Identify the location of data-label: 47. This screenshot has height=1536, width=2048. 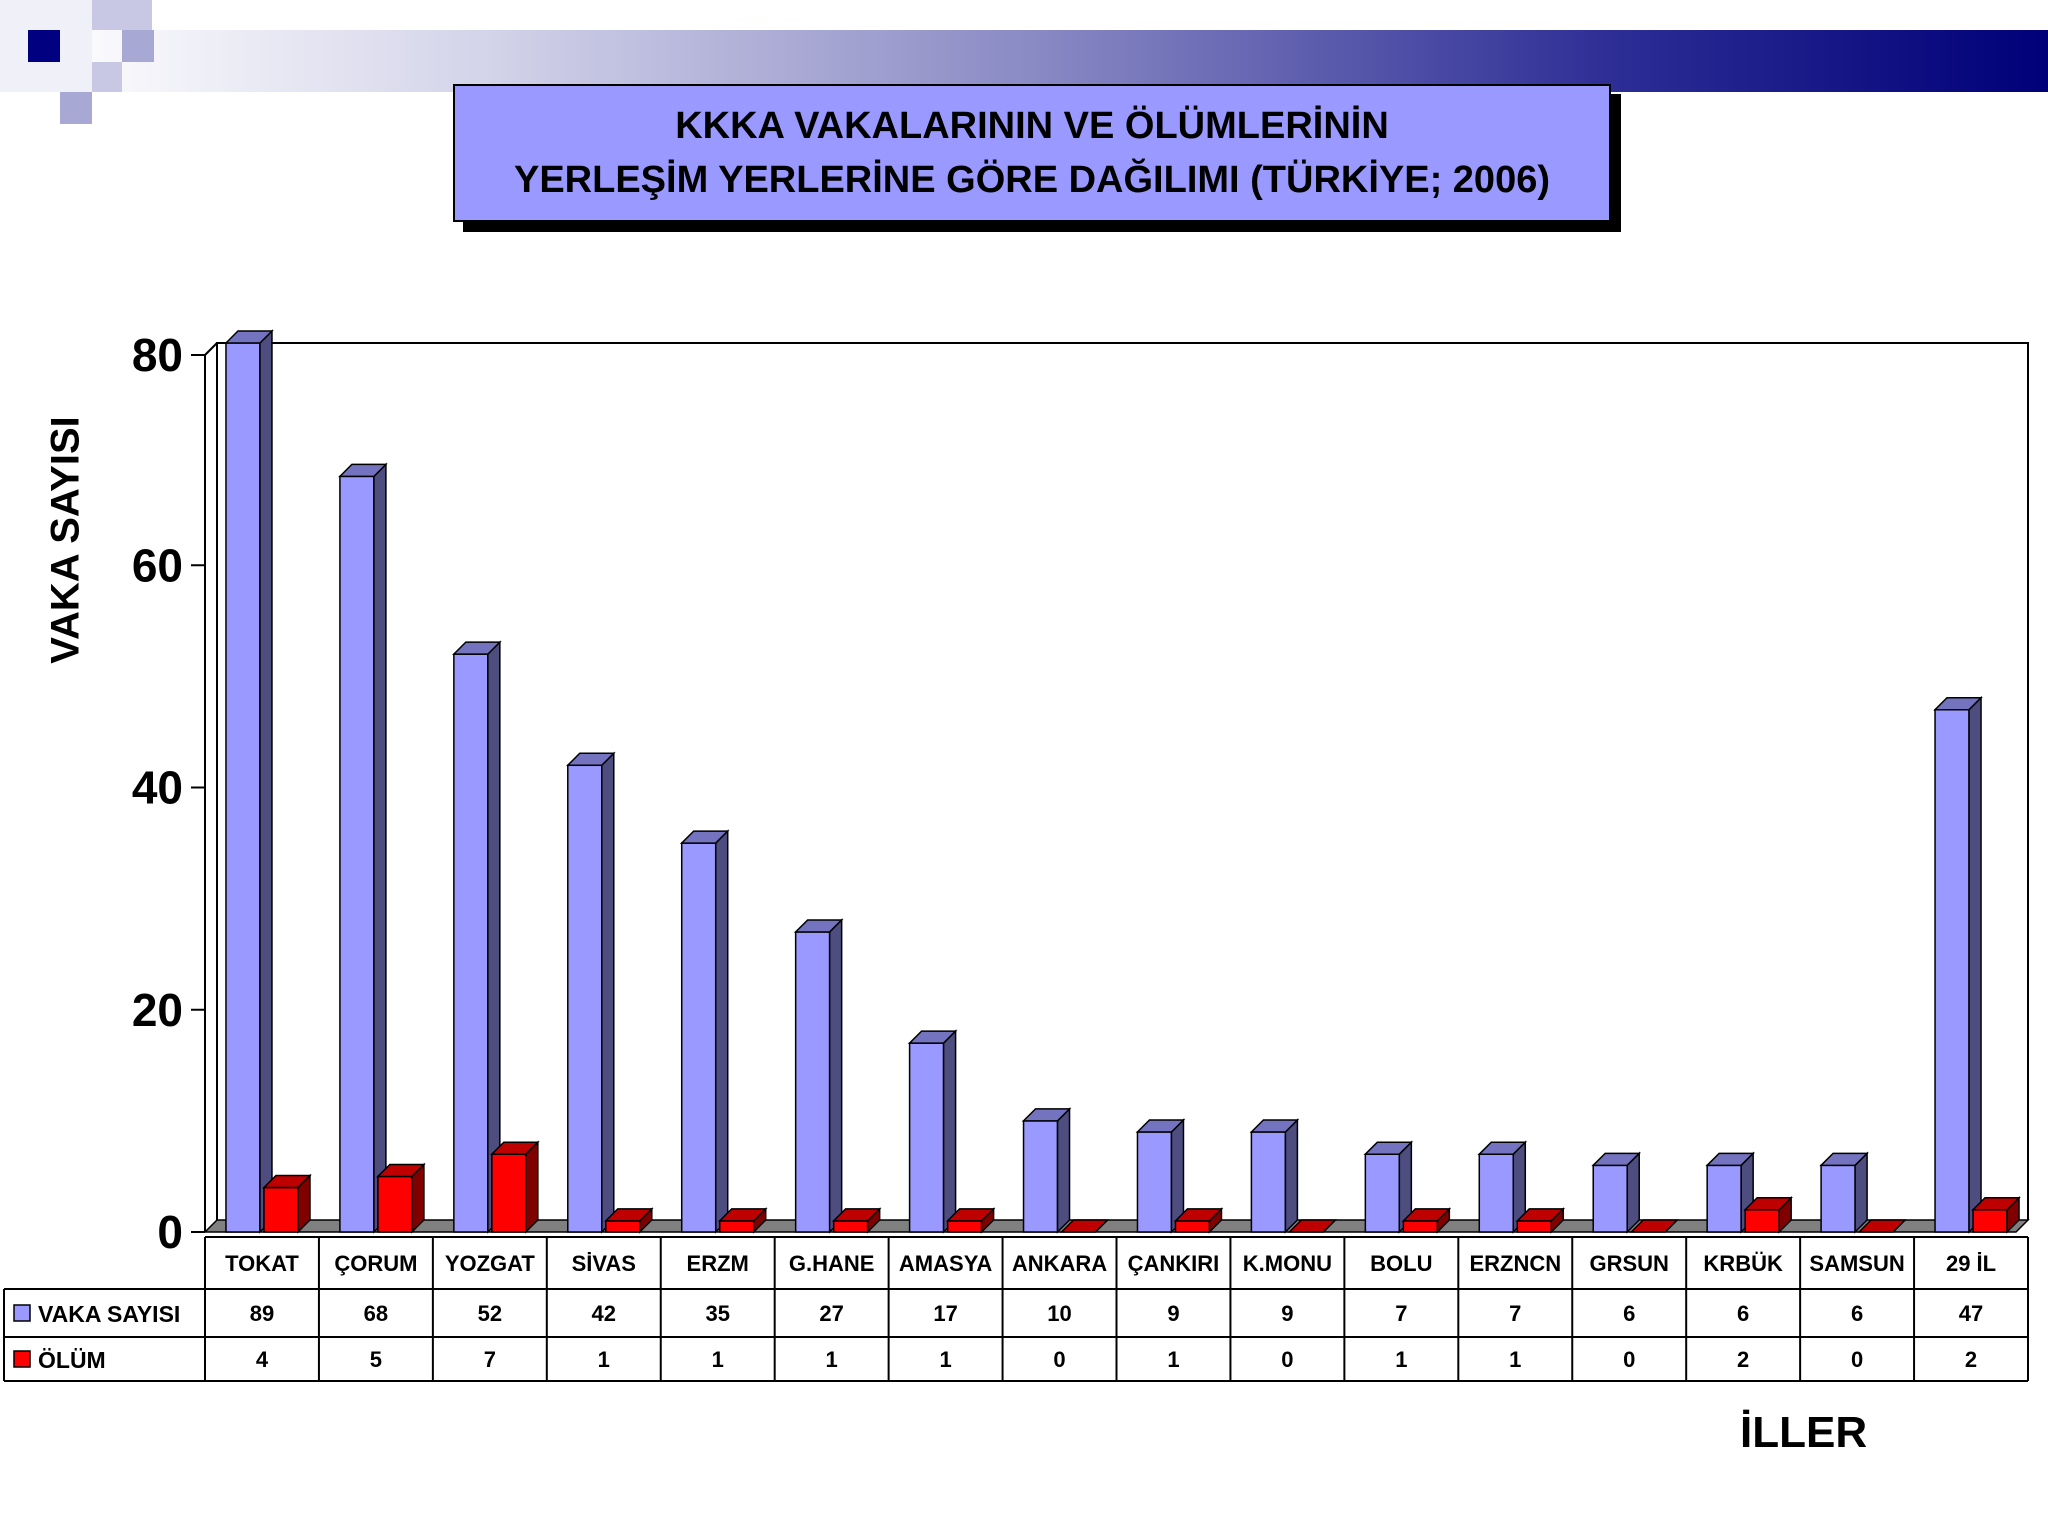
(1971, 1313).